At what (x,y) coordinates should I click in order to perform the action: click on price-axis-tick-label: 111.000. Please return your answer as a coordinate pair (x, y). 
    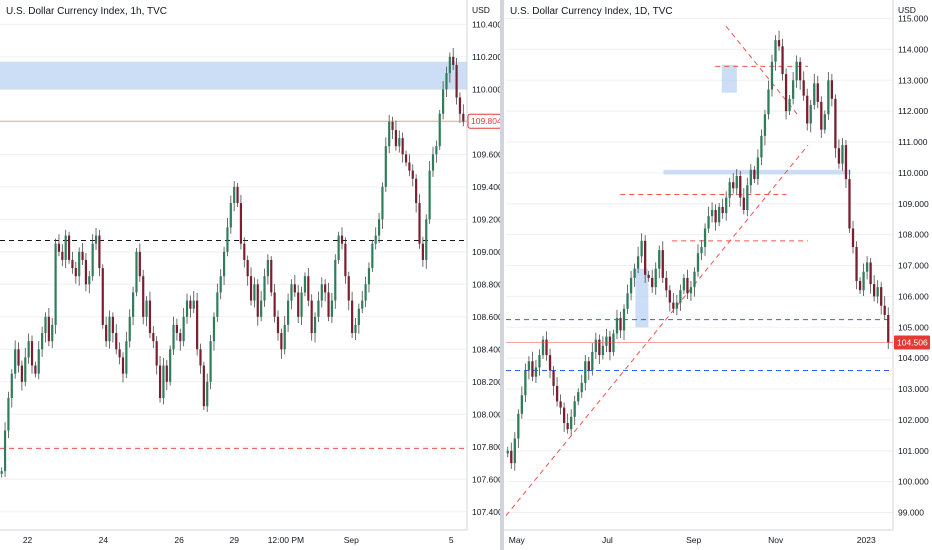
    Looking at the image, I should click on (913, 142).